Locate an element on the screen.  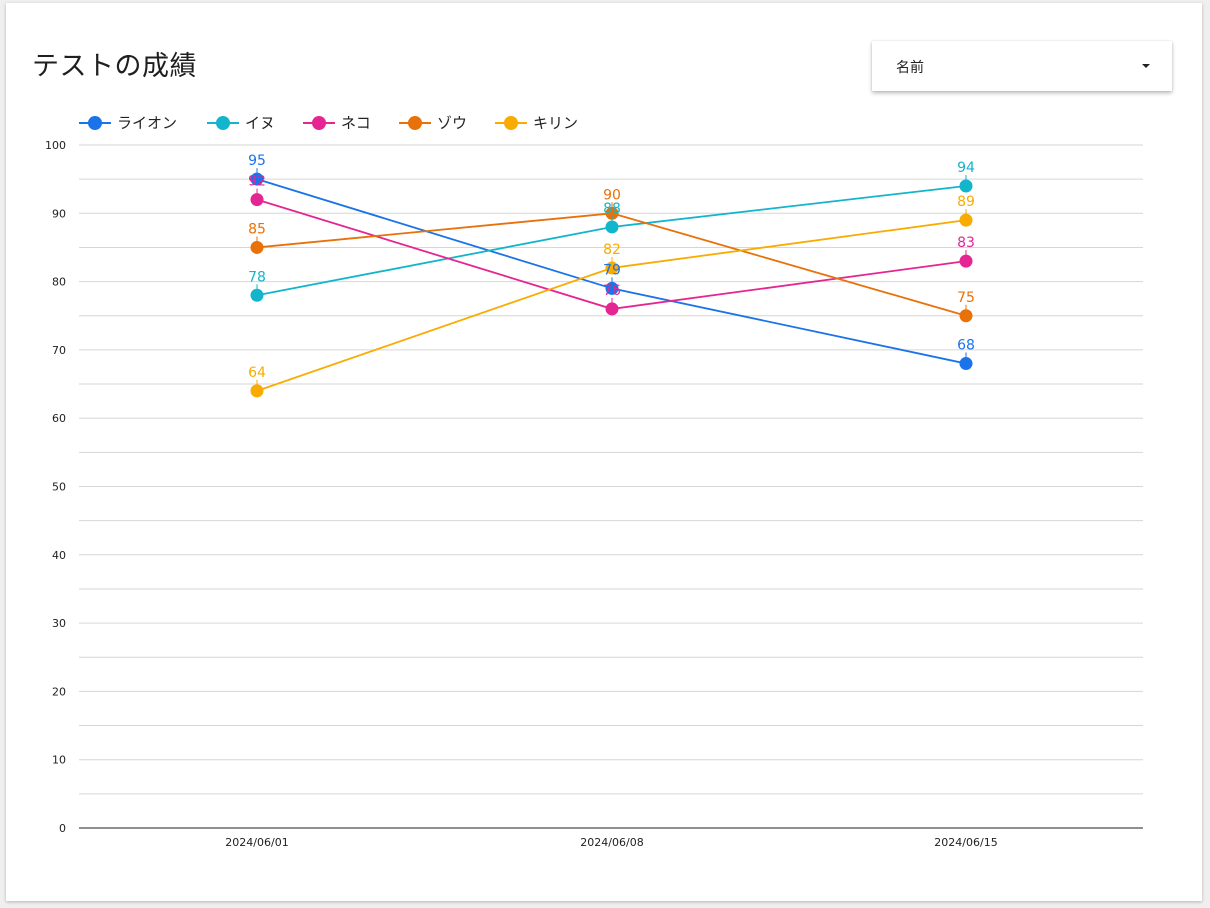
data-label: 64 is located at coordinates (257, 373).